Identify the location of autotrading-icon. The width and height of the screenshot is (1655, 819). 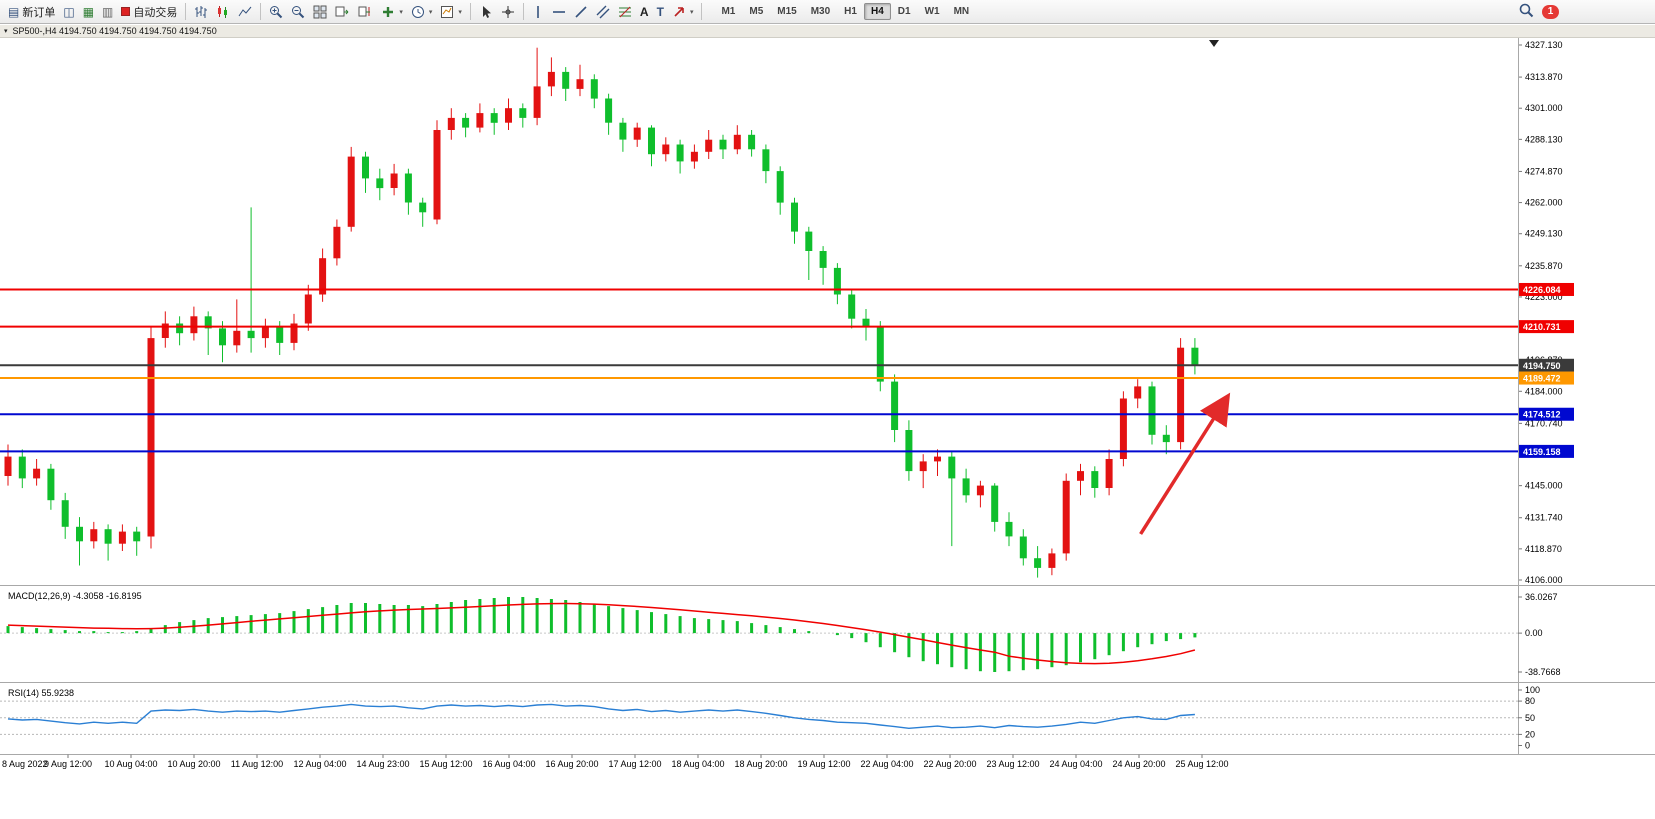
(126, 11).